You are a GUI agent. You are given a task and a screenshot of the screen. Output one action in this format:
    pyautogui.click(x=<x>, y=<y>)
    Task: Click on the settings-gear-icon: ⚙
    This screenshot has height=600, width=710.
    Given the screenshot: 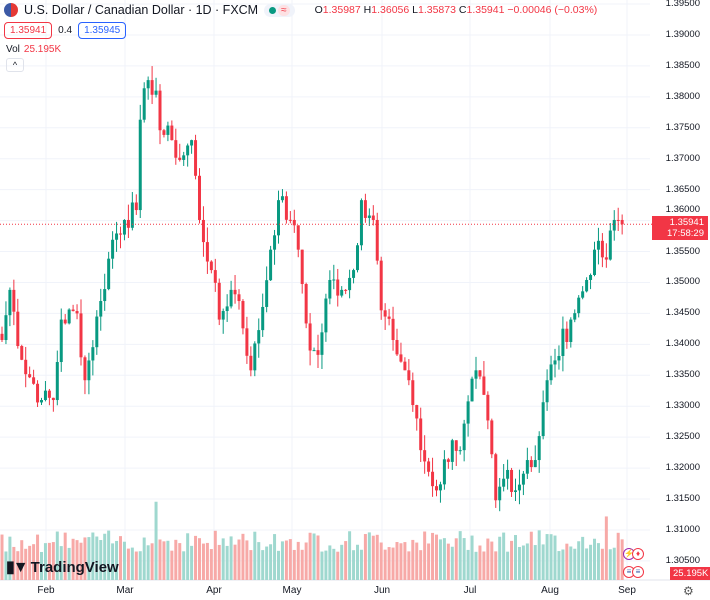 What is the action you would take?
    pyautogui.click(x=688, y=591)
    